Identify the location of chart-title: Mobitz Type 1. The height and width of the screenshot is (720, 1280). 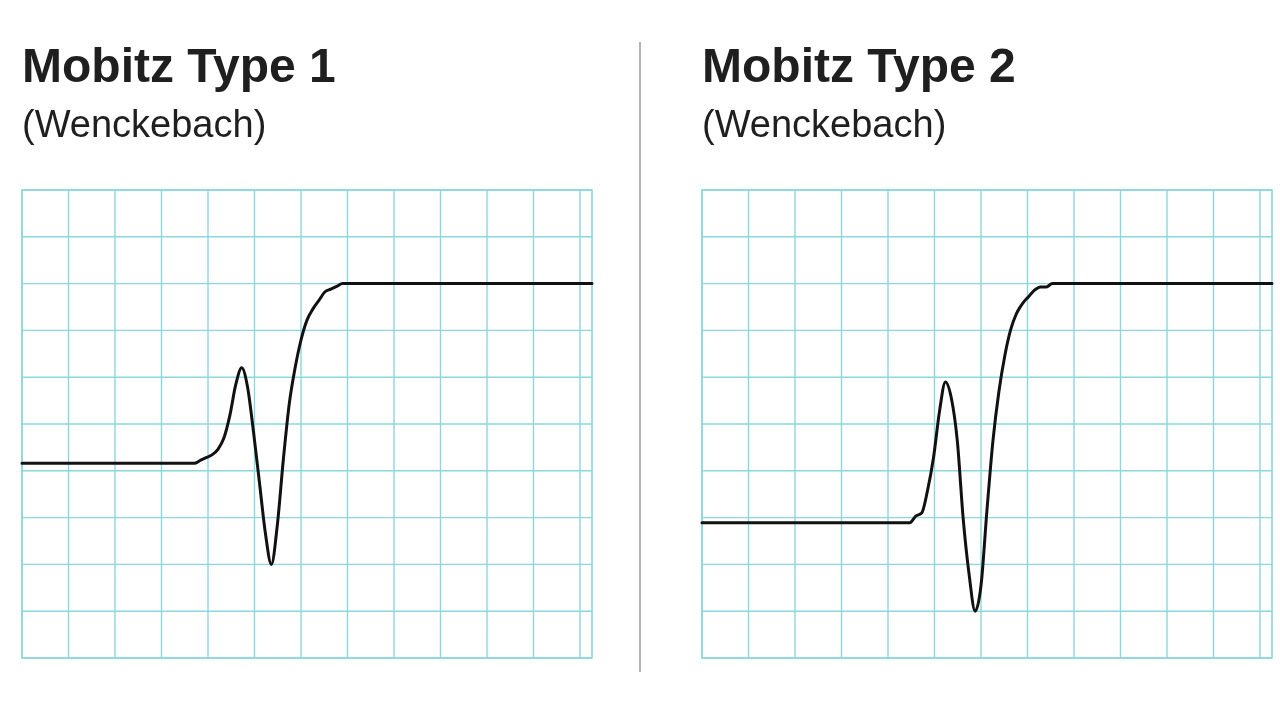
(179, 65).